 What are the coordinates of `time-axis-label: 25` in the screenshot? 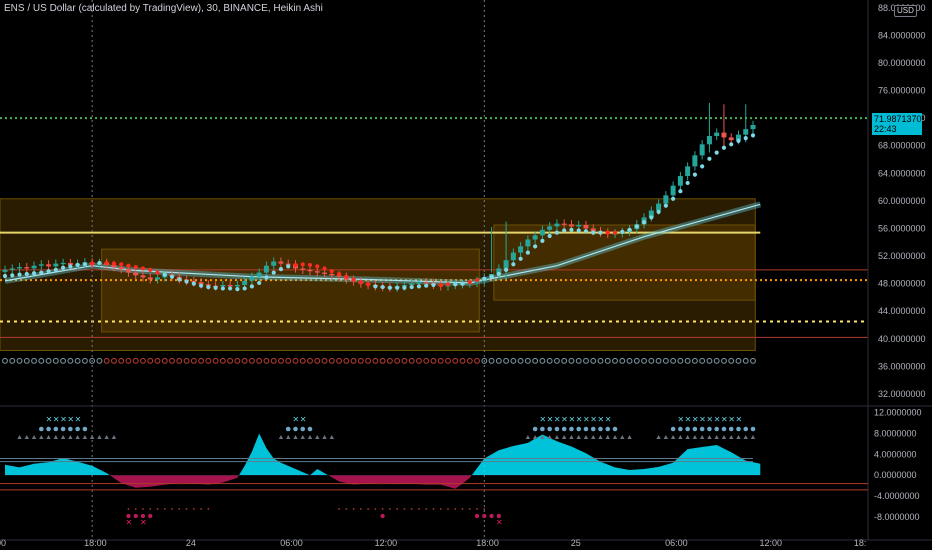 It's located at (576, 543).